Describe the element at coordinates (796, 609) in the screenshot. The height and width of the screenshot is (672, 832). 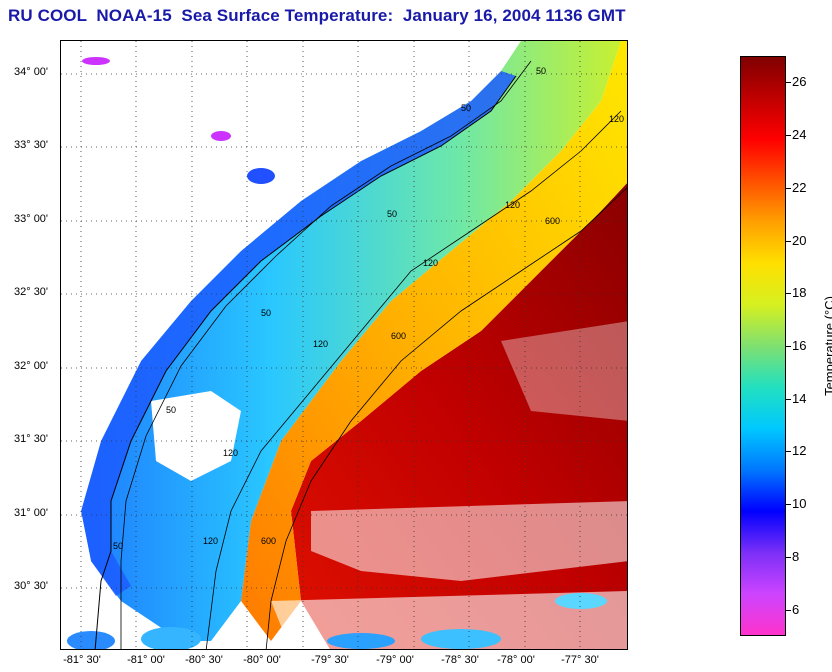
I see `colorbar-tick-label: 6` at that location.